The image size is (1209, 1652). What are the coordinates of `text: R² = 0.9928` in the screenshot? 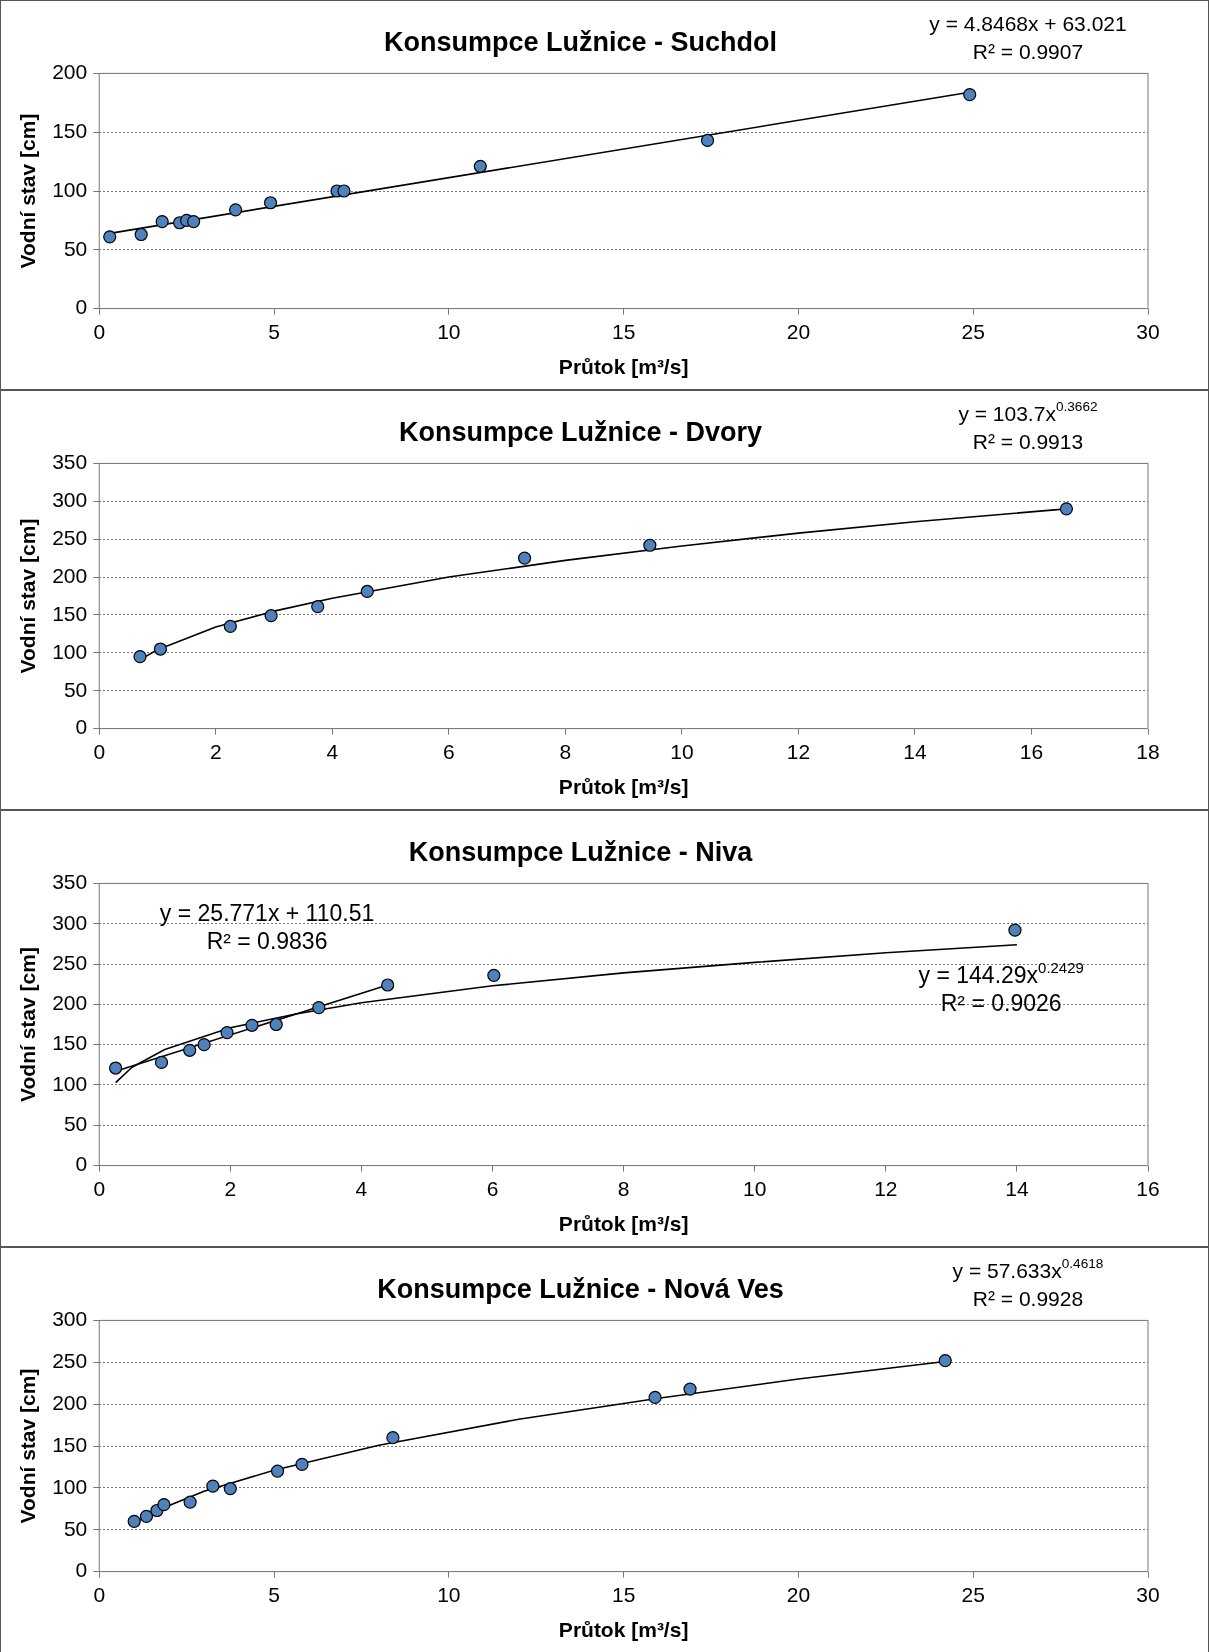 It's located at (1028, 1298).